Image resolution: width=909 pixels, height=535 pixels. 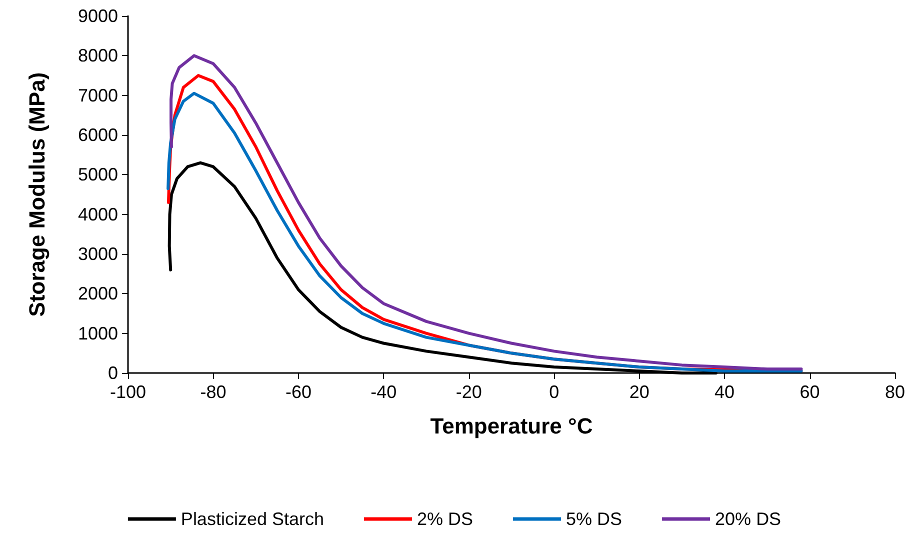 What do you see at coordinates (895, 392) in the screenshot?
I see `x-tick-label: 80` at bounding box center [895, 392].